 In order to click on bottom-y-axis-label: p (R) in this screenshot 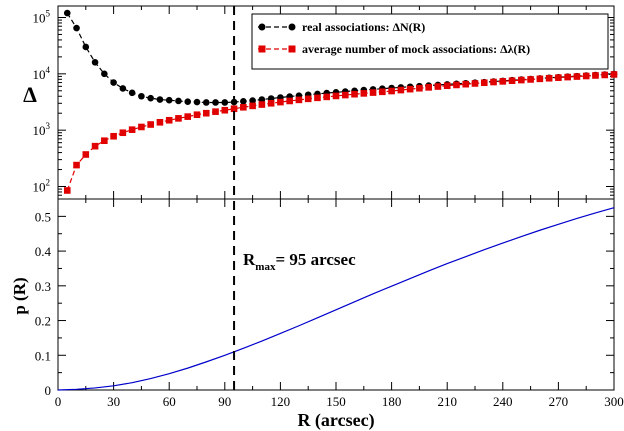, I will do `click(19, 295)`.